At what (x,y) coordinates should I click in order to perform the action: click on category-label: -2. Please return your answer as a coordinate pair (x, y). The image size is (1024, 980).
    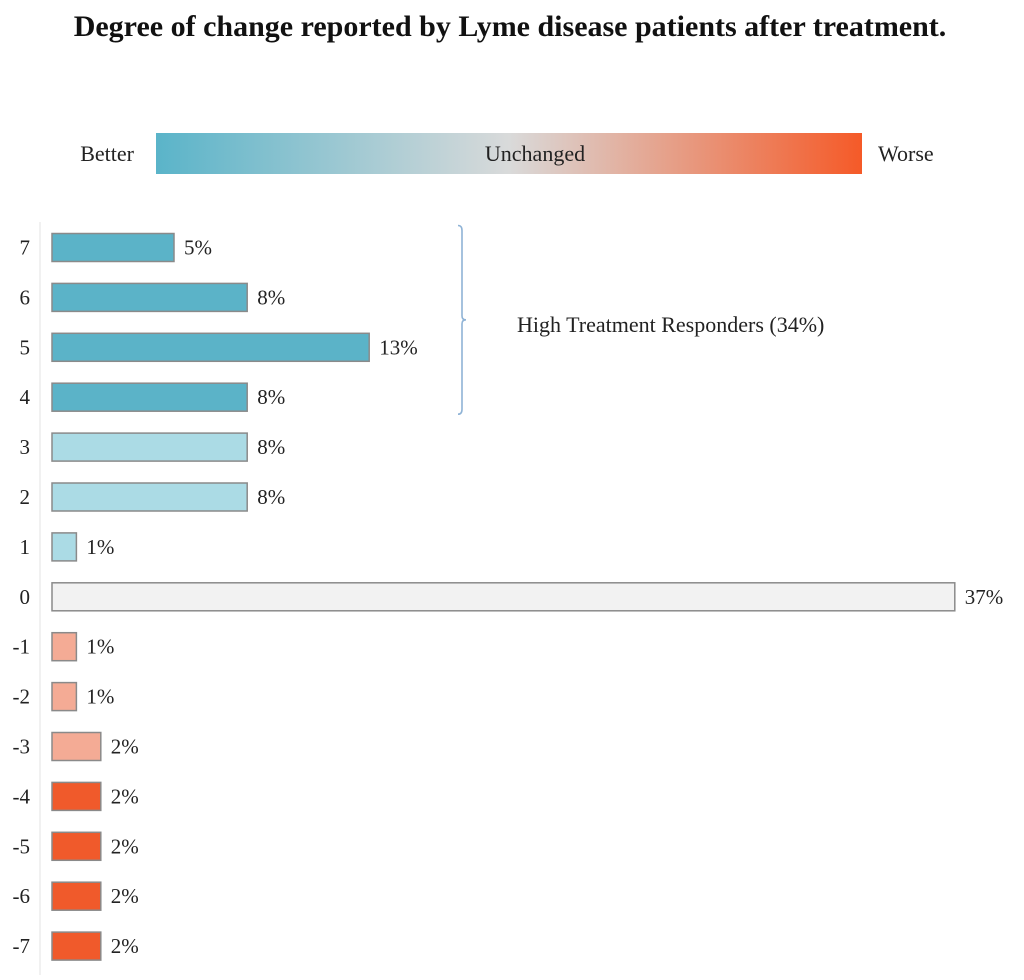
    Looking at the image, I should click on (22, 697).